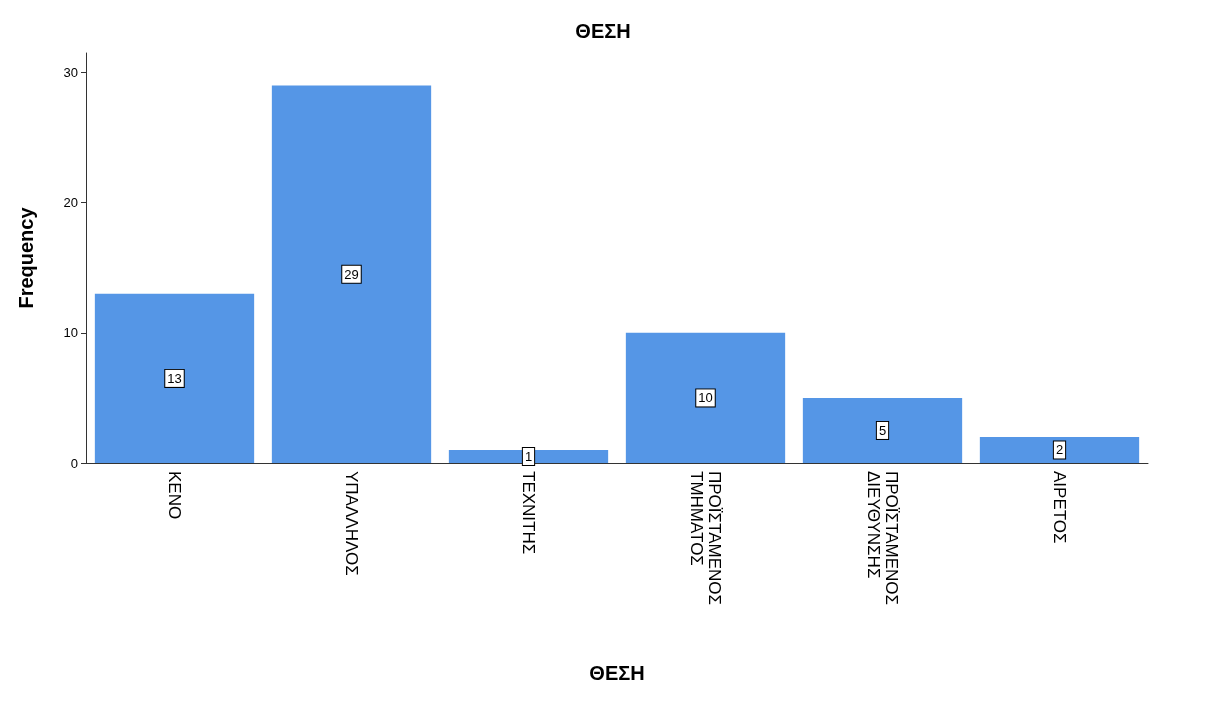 This screenshot has height=709, width=1214. Describe the element at coordinates (351, 523) in the screenshot. I see `x-tick-label: ΥΠΑΛΛΗΛΟΣ` at that location.